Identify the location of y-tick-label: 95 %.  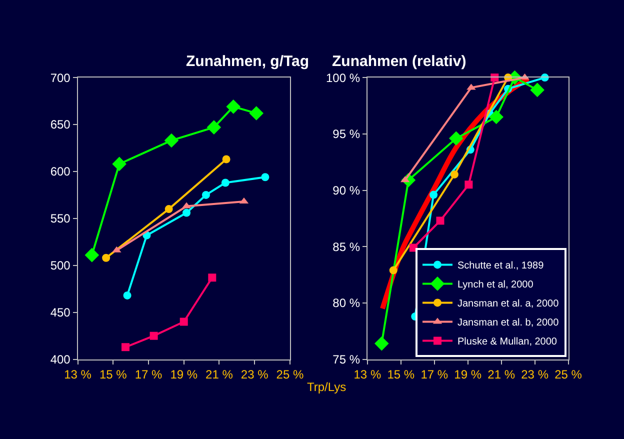
(346, 134).